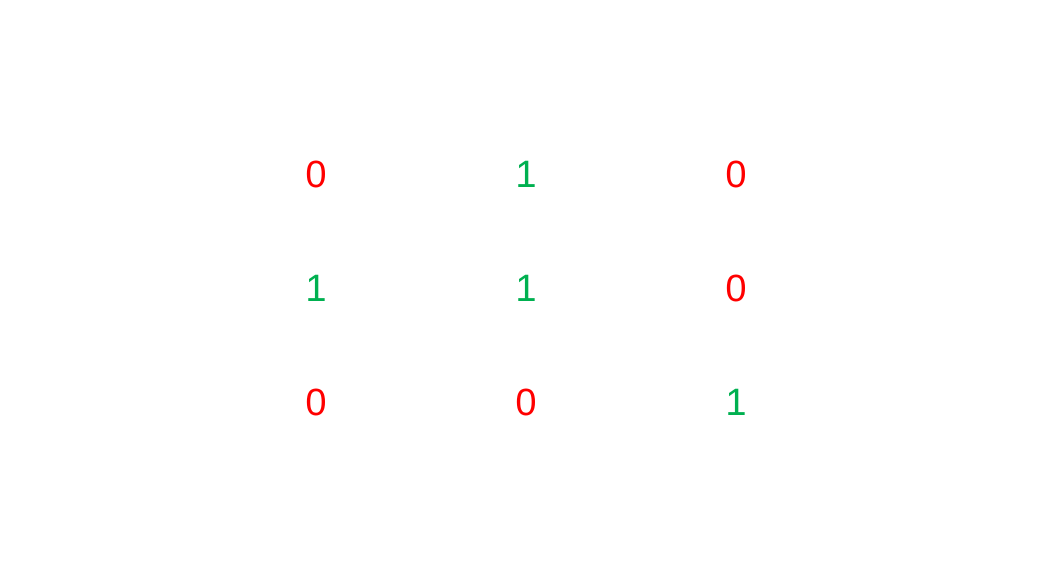  I want to click on matrix-cell-r3-c1: 0, so click(316, 403).